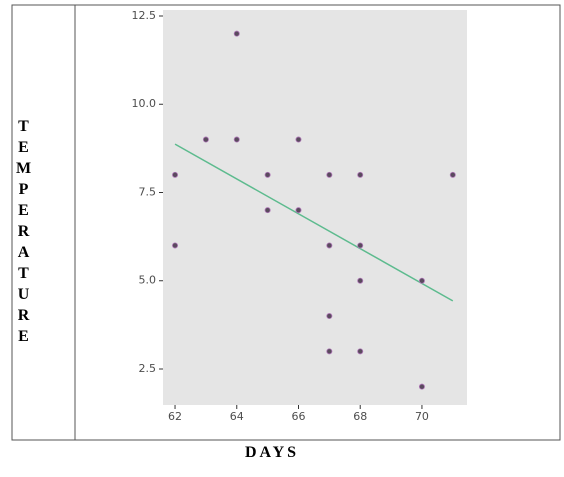 Image resolution: width=564 pixels, height=477 pixels. I want to click on x-tick-label: 70, so click(422, 416).